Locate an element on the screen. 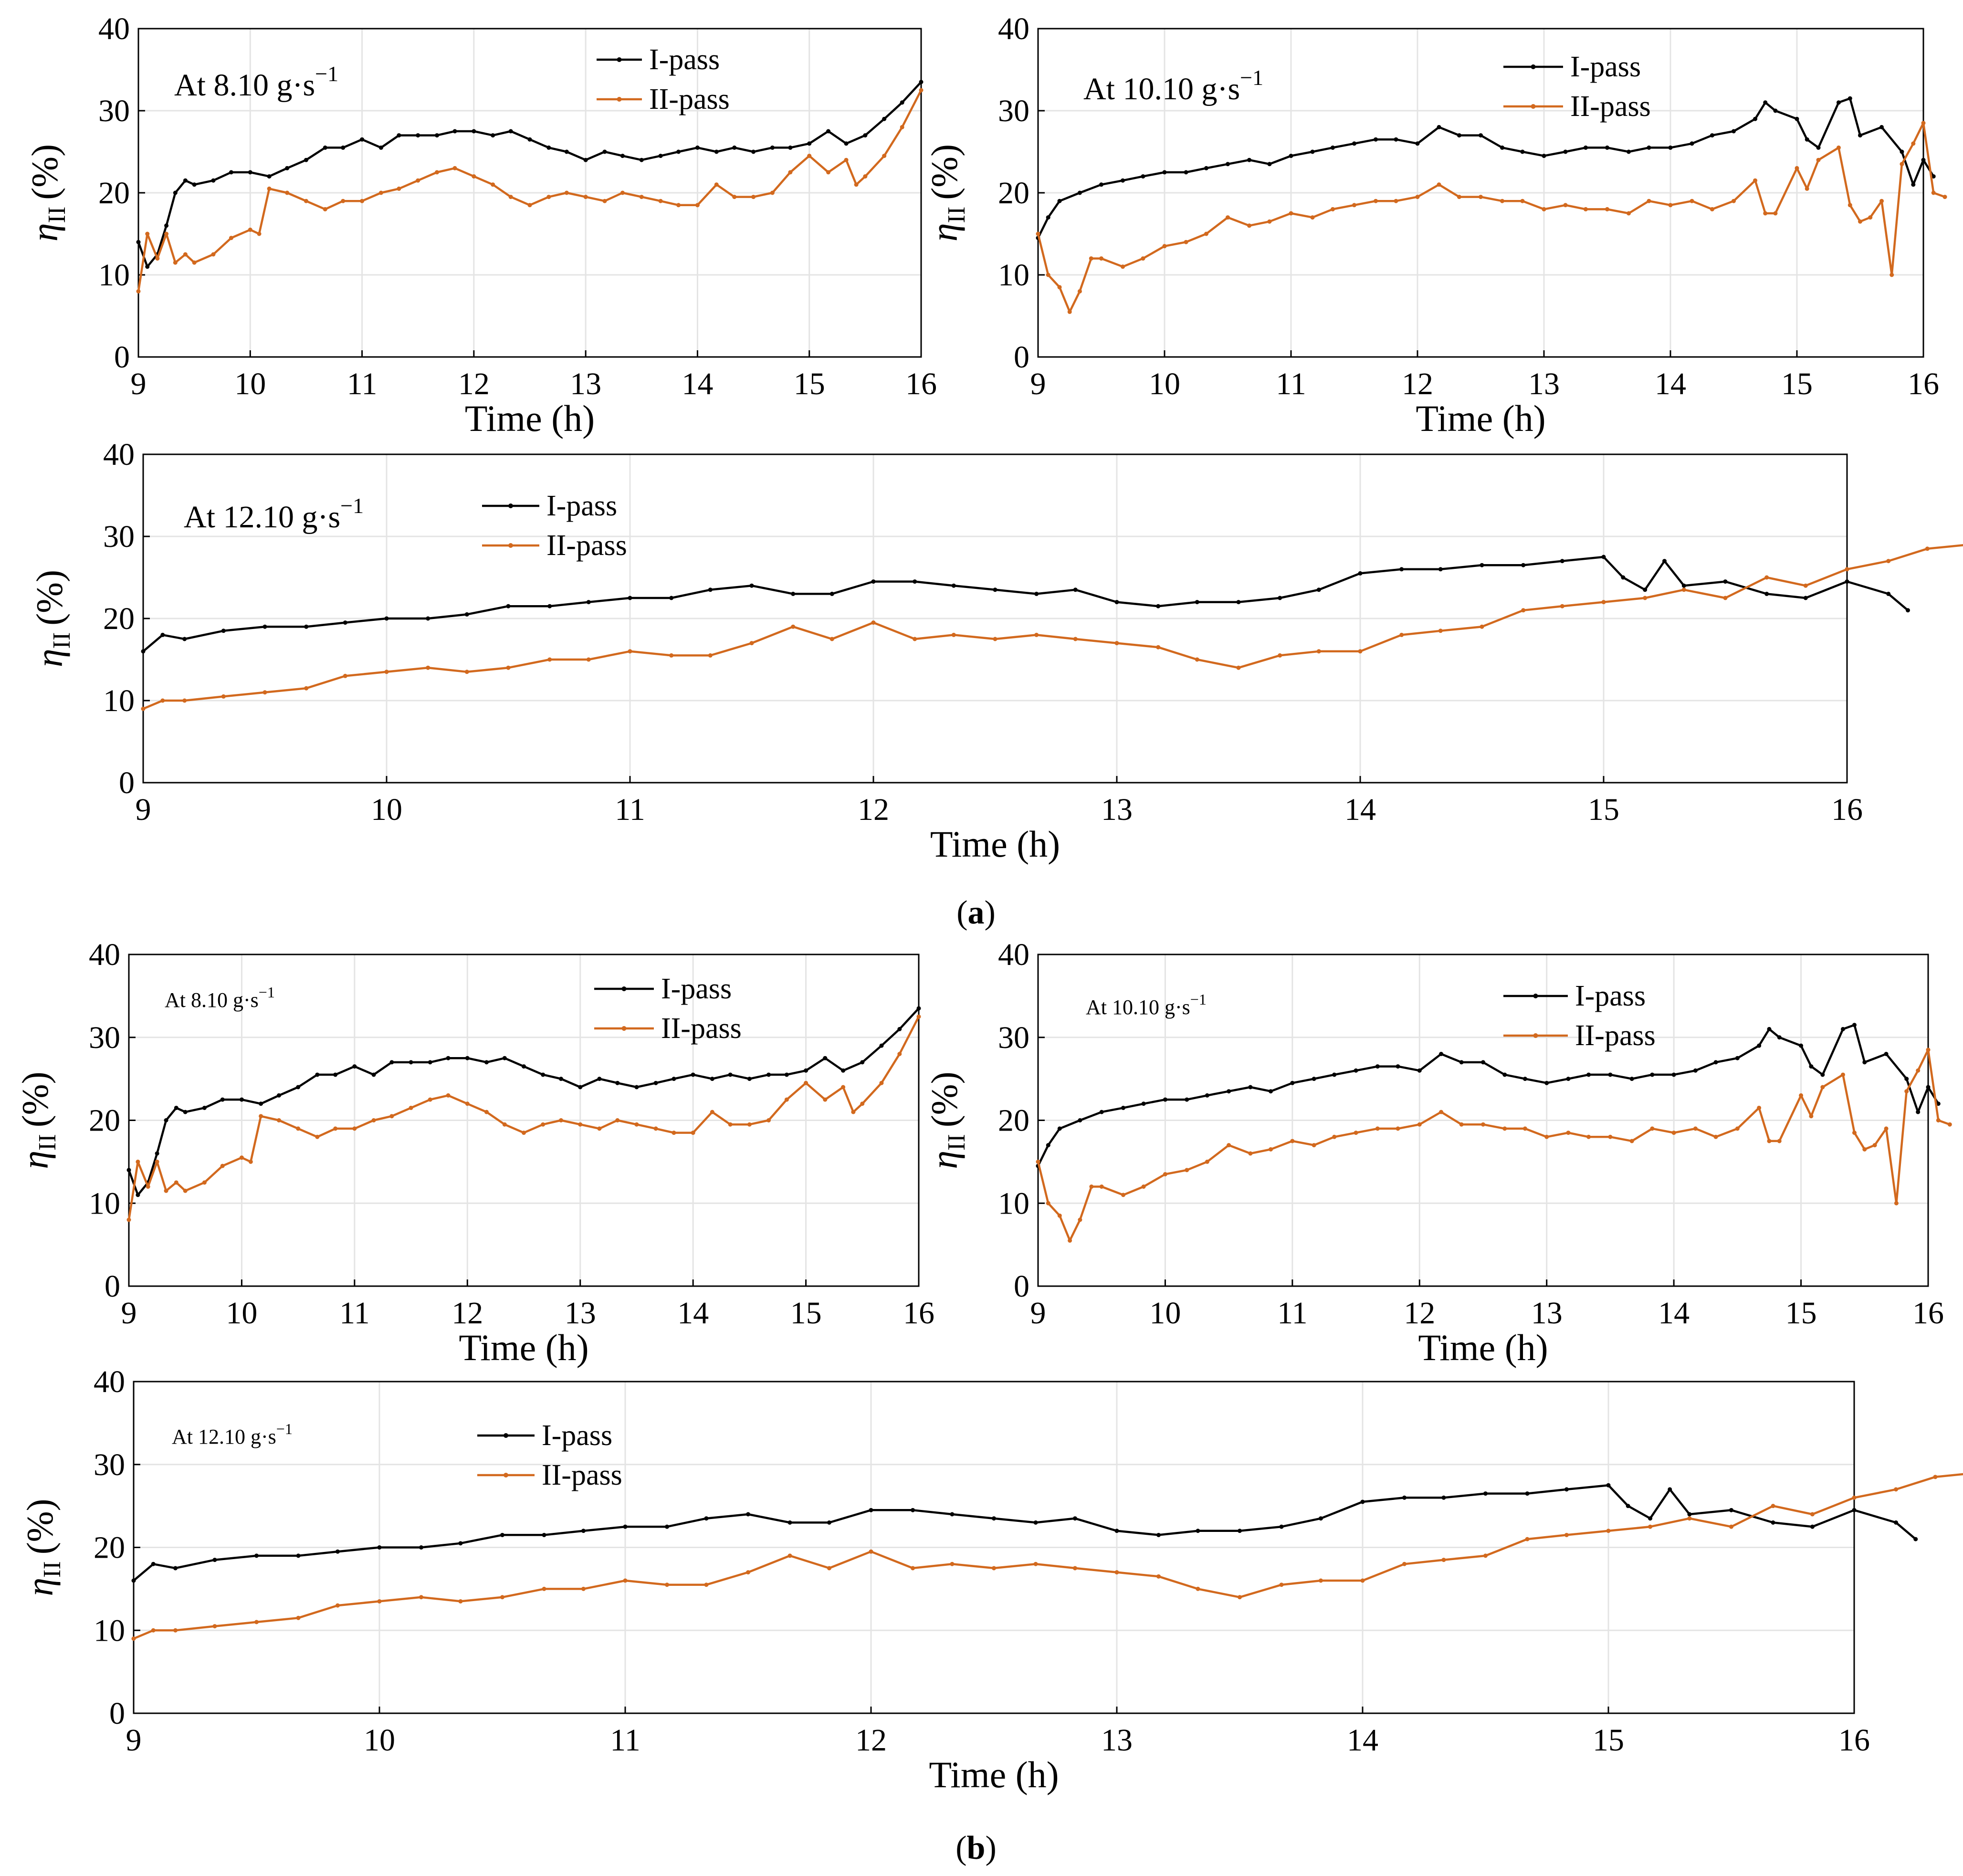 This screenshot has width=1963, height=1876. x-tick-label: 9 is located at coordinates (134, 1740).